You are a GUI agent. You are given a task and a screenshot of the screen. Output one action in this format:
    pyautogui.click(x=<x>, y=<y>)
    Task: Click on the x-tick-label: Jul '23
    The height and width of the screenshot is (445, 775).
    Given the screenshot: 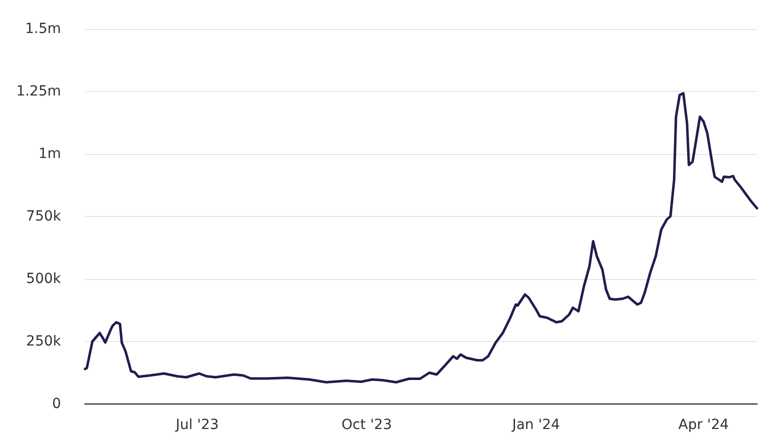 What is the action you would take?
    pyautogui.click(x=196, y=425)
    